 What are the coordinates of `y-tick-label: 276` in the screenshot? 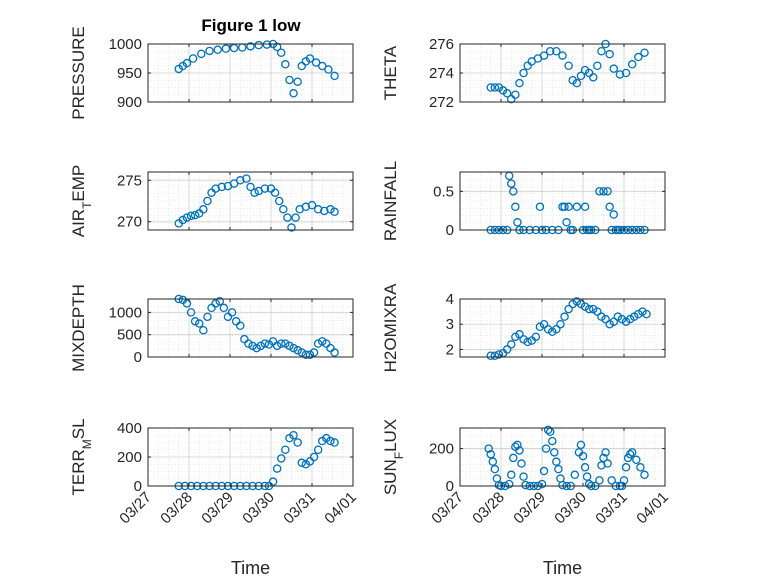 It's located at (441, 44).